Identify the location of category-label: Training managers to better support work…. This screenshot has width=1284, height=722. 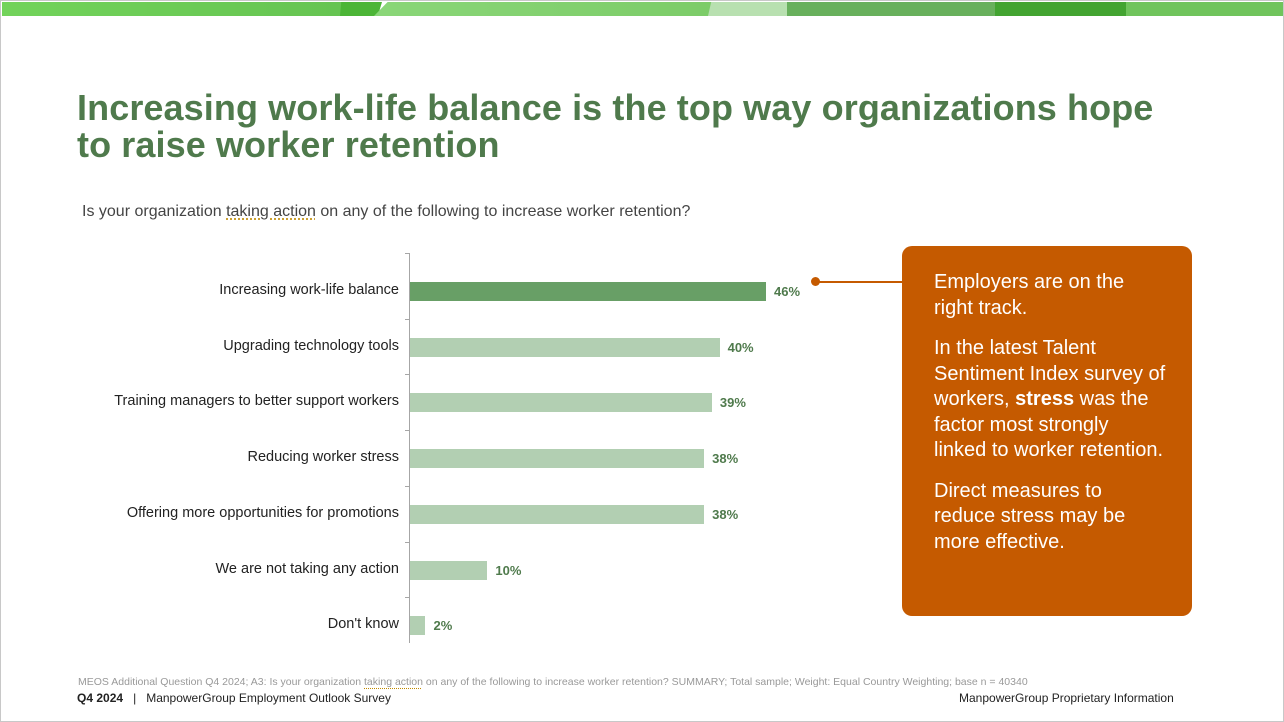
(256, 401).